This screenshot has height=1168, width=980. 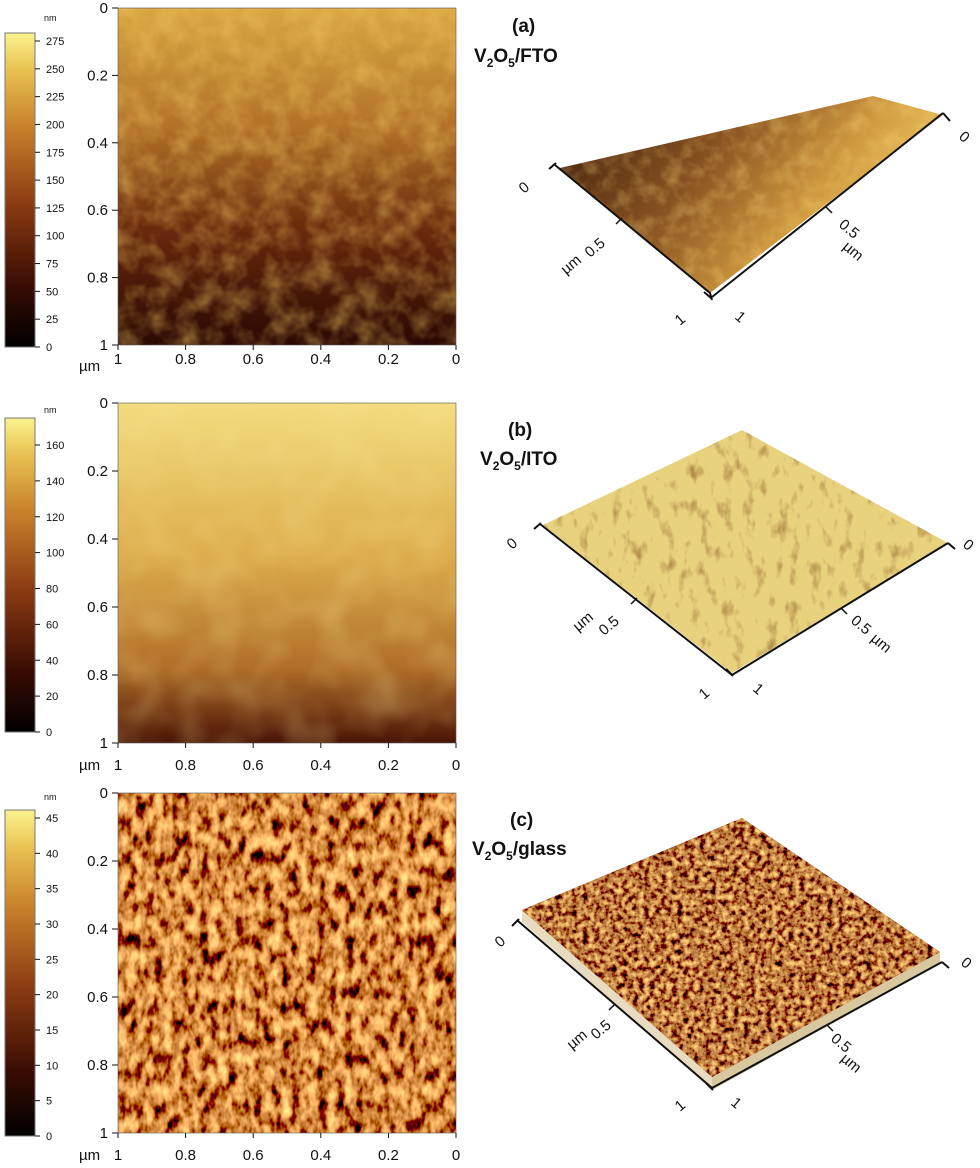 What do you see at coordinates (49, 1137) in the screenshot?
I see `colorbar-c-tick: 0` at bounding box center [49, 1137].